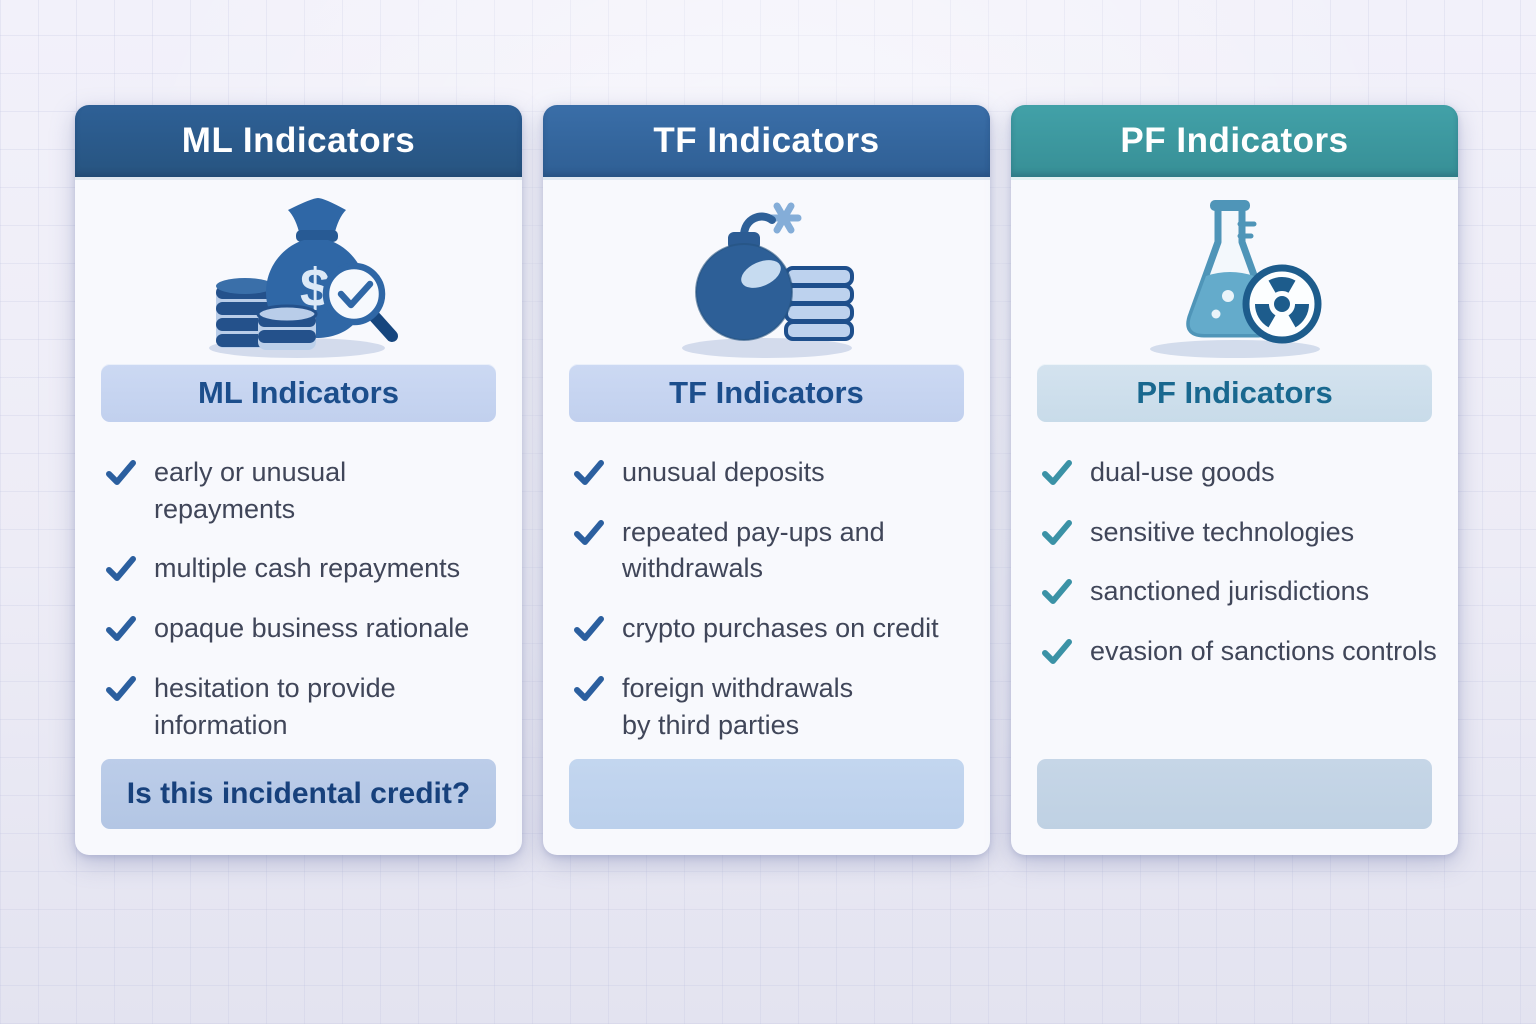 The height and width of the screenshot is (1024, 1536). I want to click on list-item: dual-use goods, so click(1239, 472).